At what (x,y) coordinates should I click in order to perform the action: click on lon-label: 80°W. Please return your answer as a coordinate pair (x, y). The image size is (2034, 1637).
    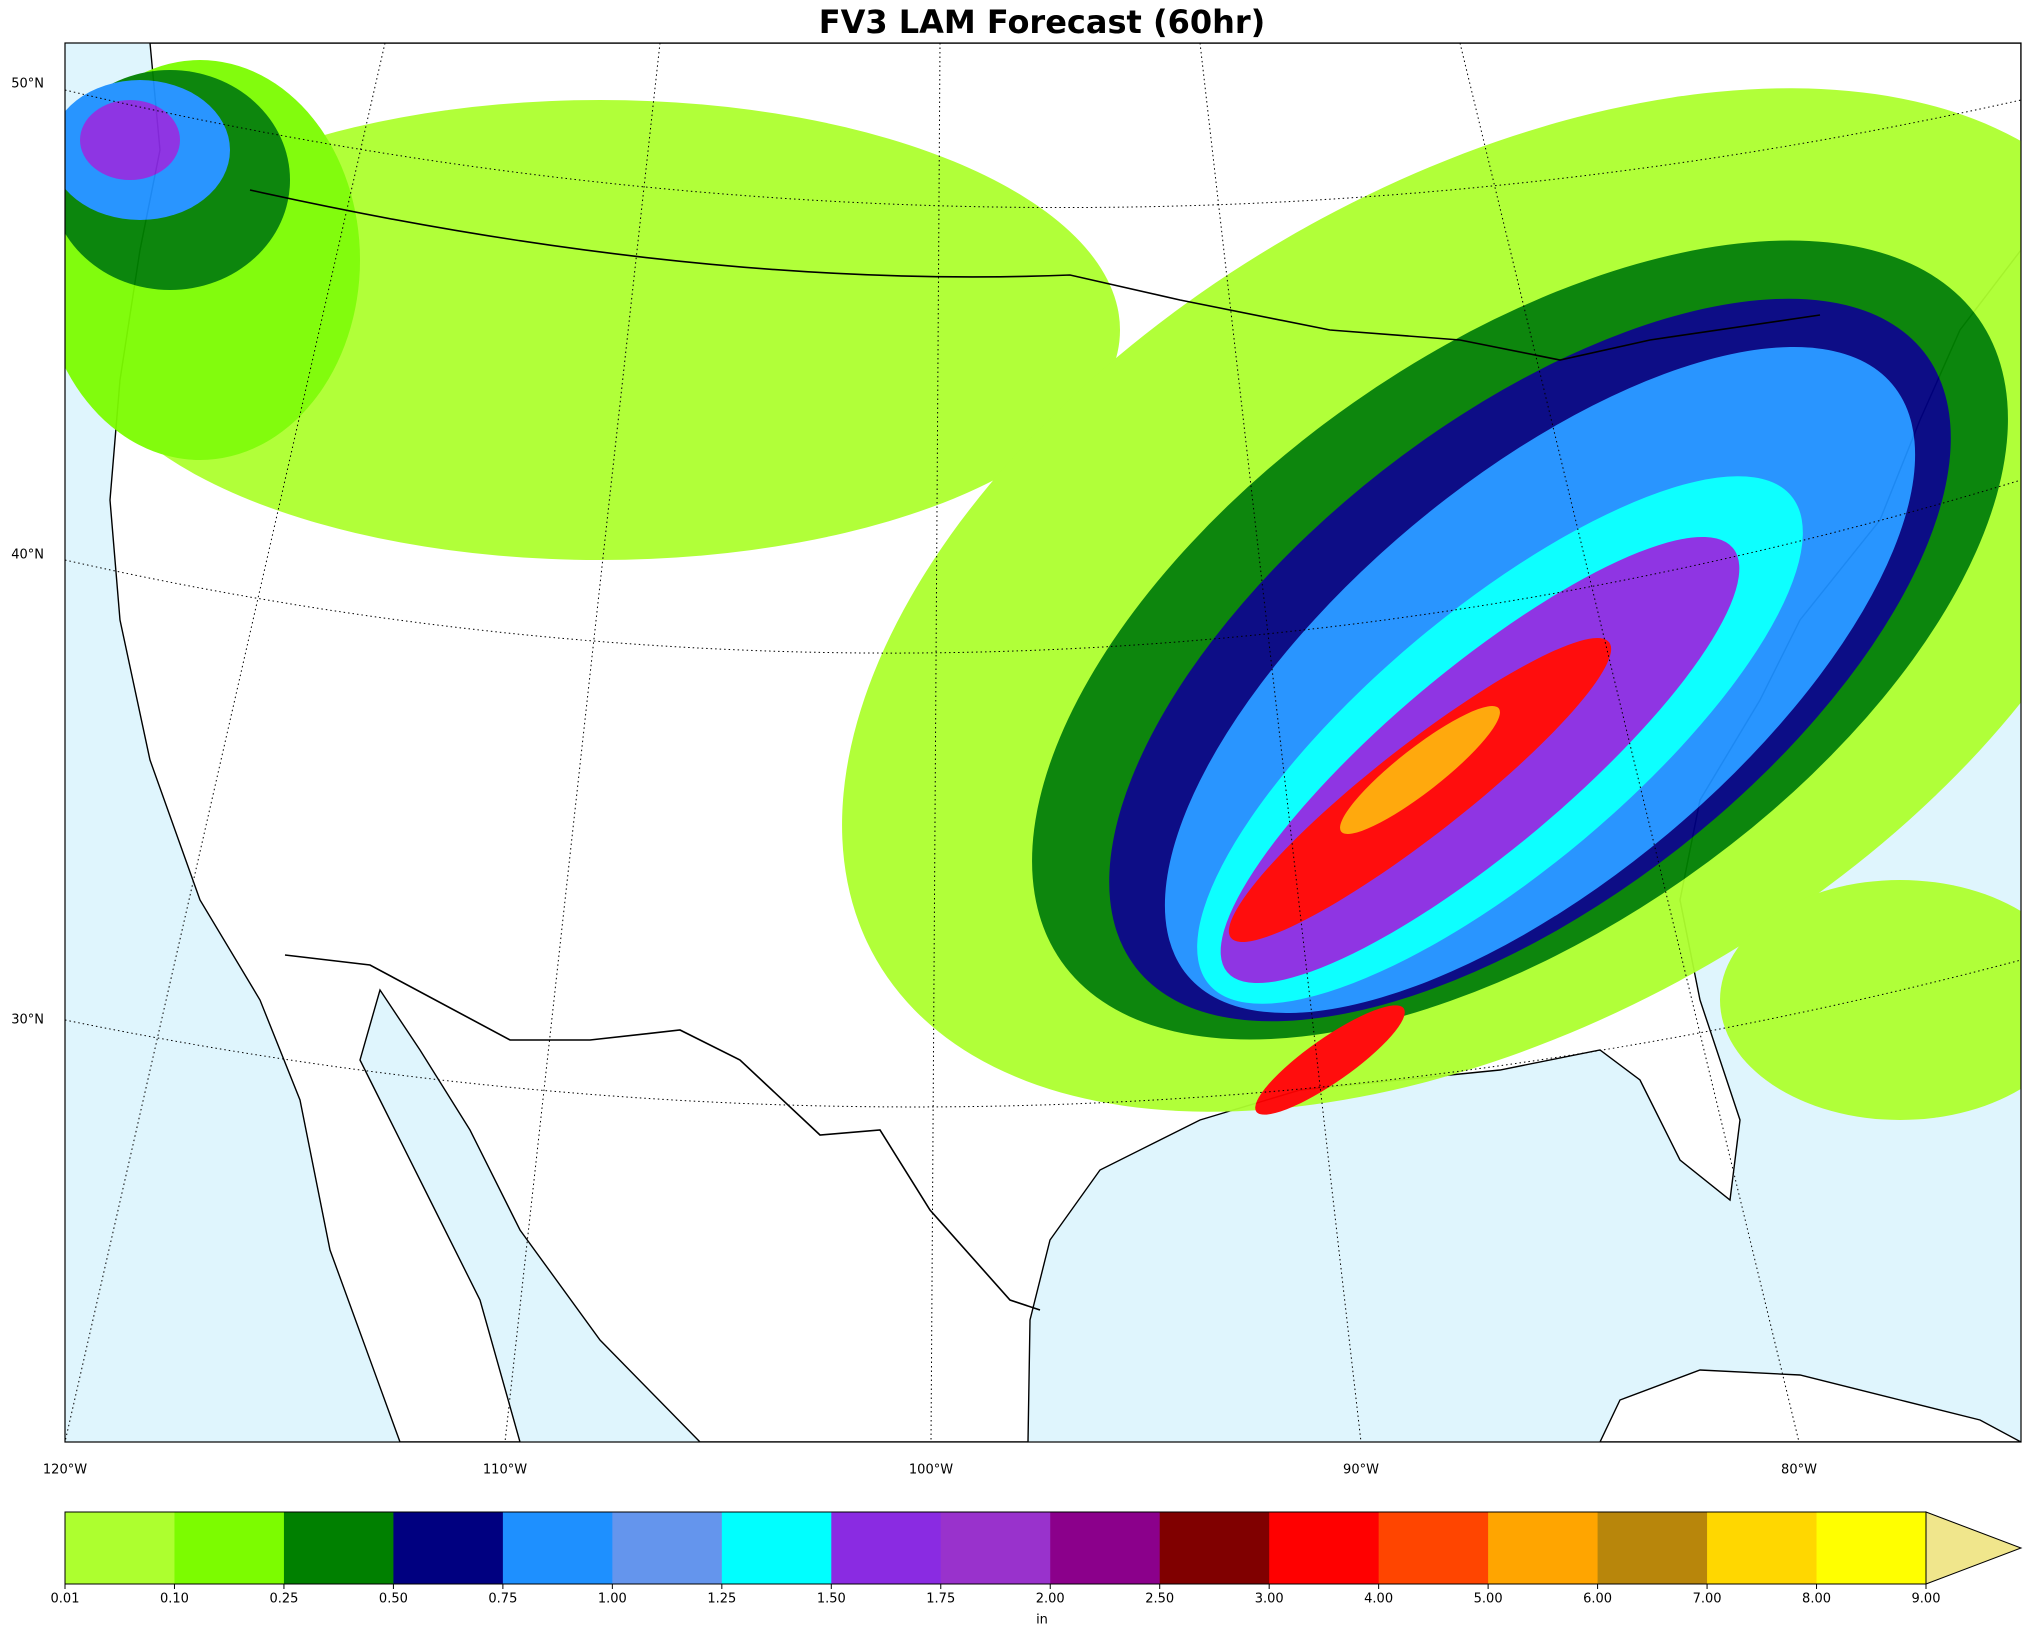
    Looking at the image, I should click on (1799, 1470).